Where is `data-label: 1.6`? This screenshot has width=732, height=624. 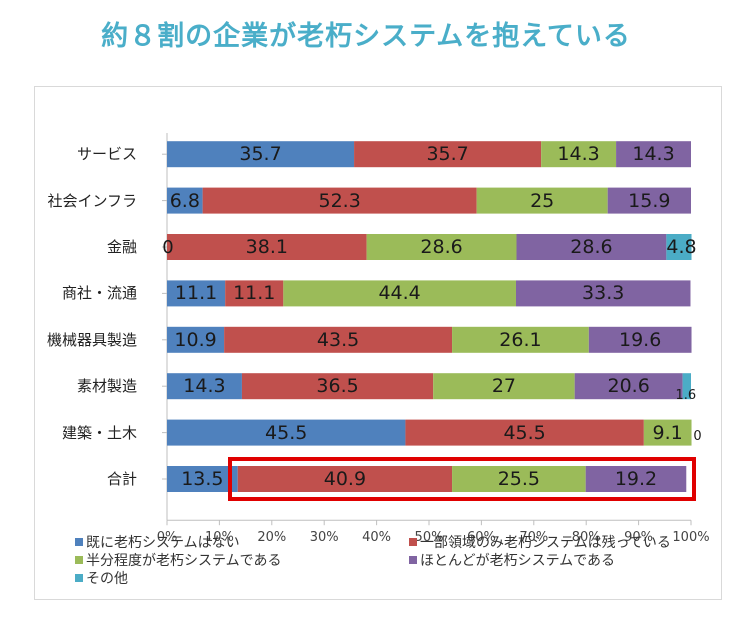
data-label: 1.6 is located at coordinates (686, 396).